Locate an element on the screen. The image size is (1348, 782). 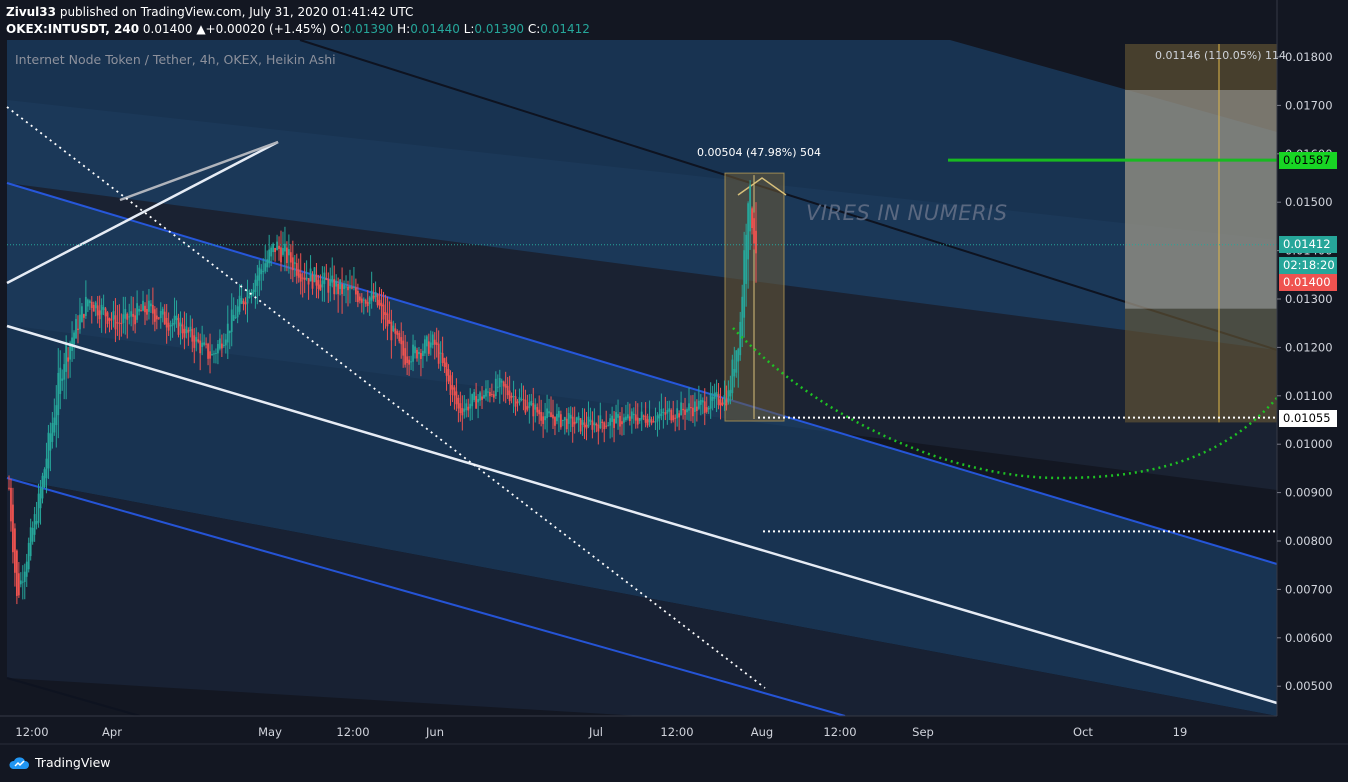
price-axis-bg is located at coordinates (1312, 391).